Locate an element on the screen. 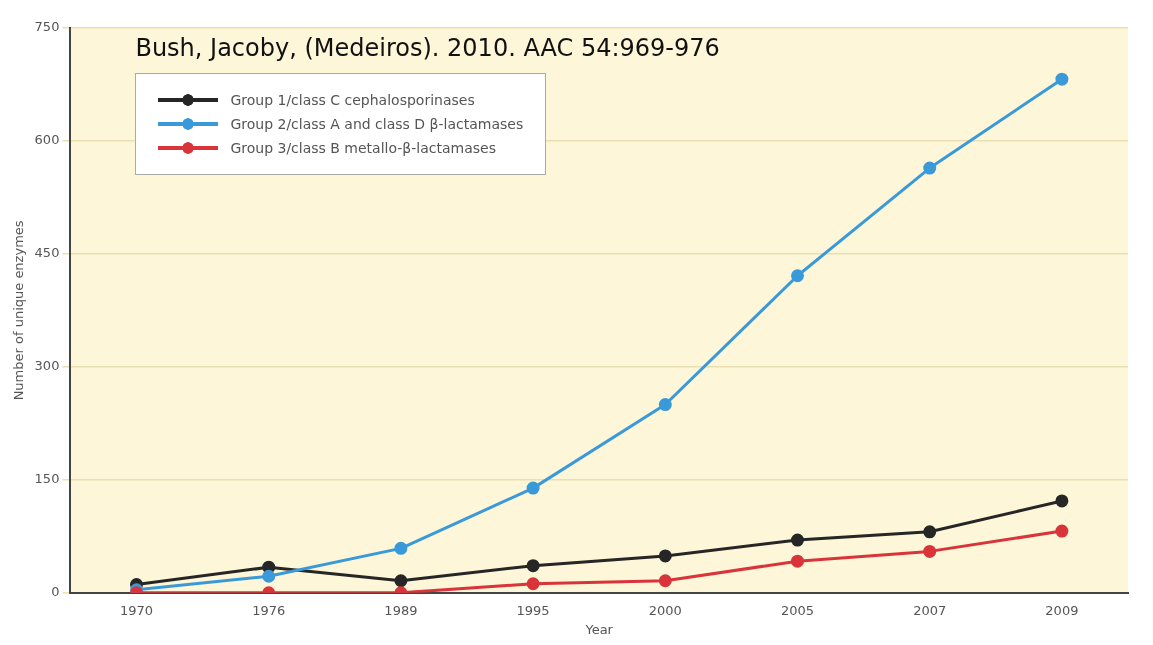  x-tick-label: 1995 is located at coordinates (533, 610).